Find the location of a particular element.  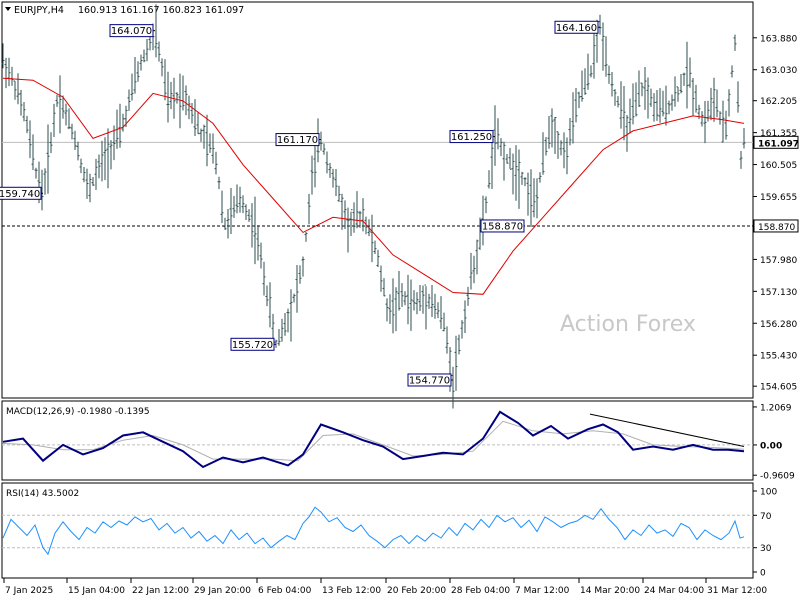

macd-layer is located at coordinates (377, 439).